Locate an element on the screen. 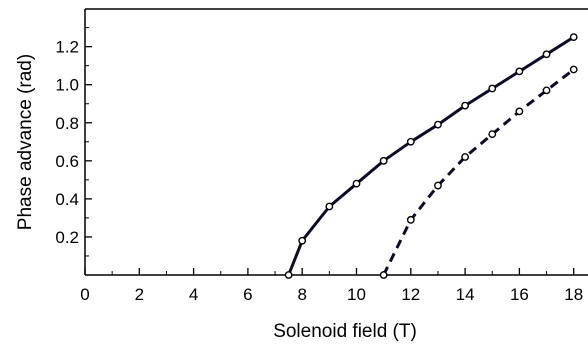 The image size is (588, 346). x-tick-label: 0 is located at coordinates (84, 294).